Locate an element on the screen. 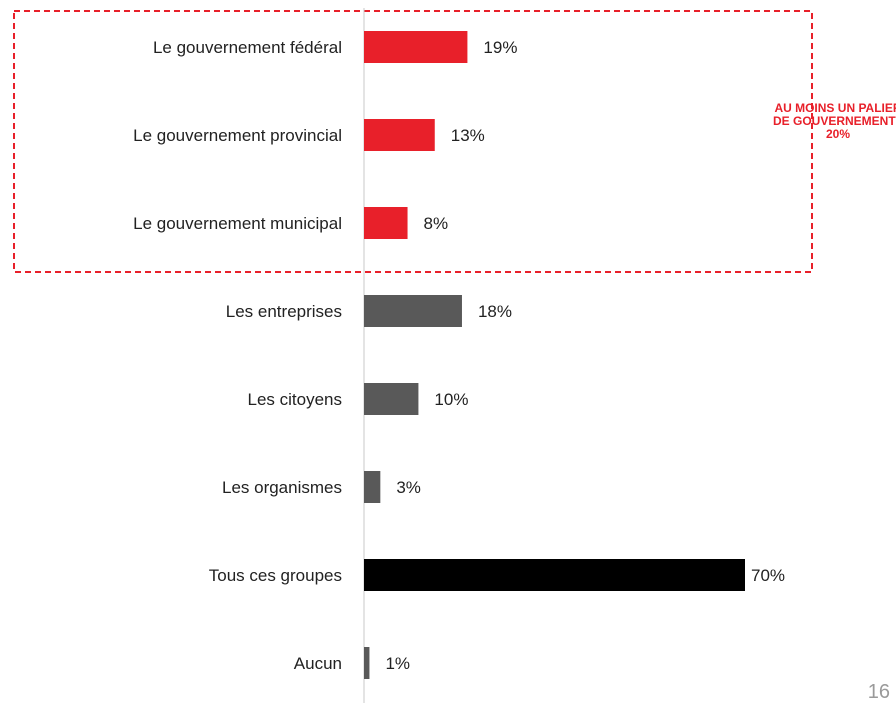 The width and height of the screenshot is (896, 703). category-label: Les citoyens is located at coordinates (295, 399).